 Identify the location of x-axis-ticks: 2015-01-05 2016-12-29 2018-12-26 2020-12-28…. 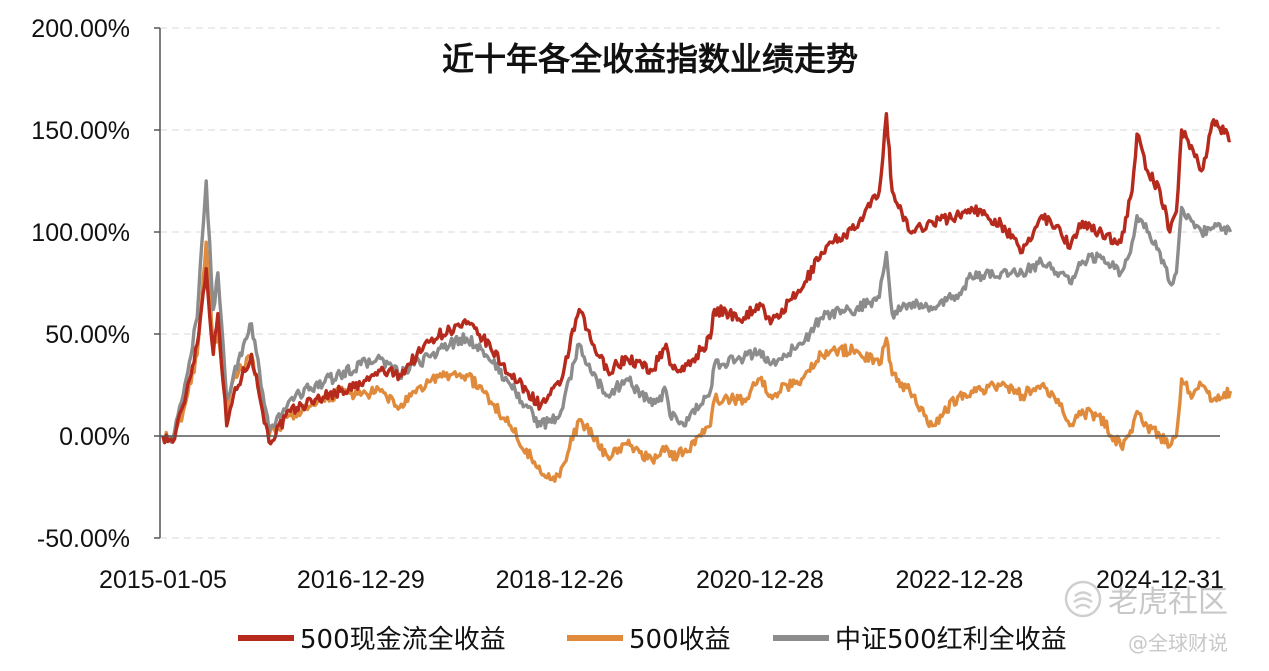
(661, 580).